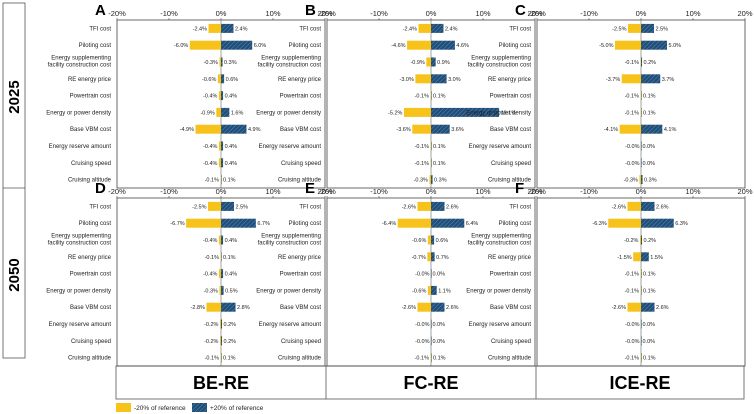 The image size is (754, 414). I want to click on category-label: Base VBM cost, so click(300, 130).